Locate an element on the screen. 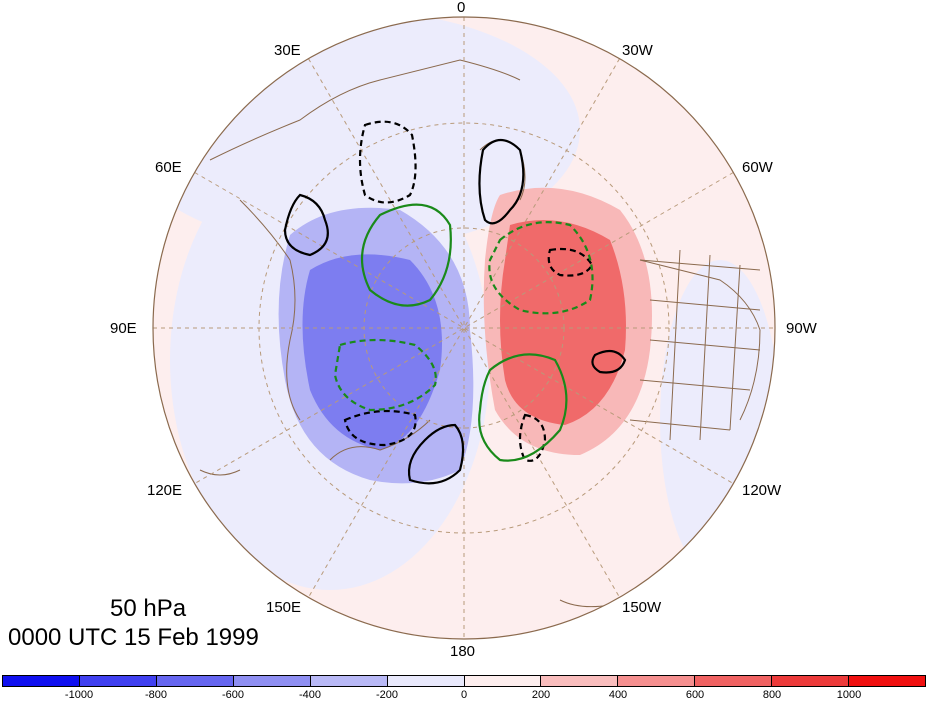  colorbar-tick-label: 800 is located at coordinates (772, 695).